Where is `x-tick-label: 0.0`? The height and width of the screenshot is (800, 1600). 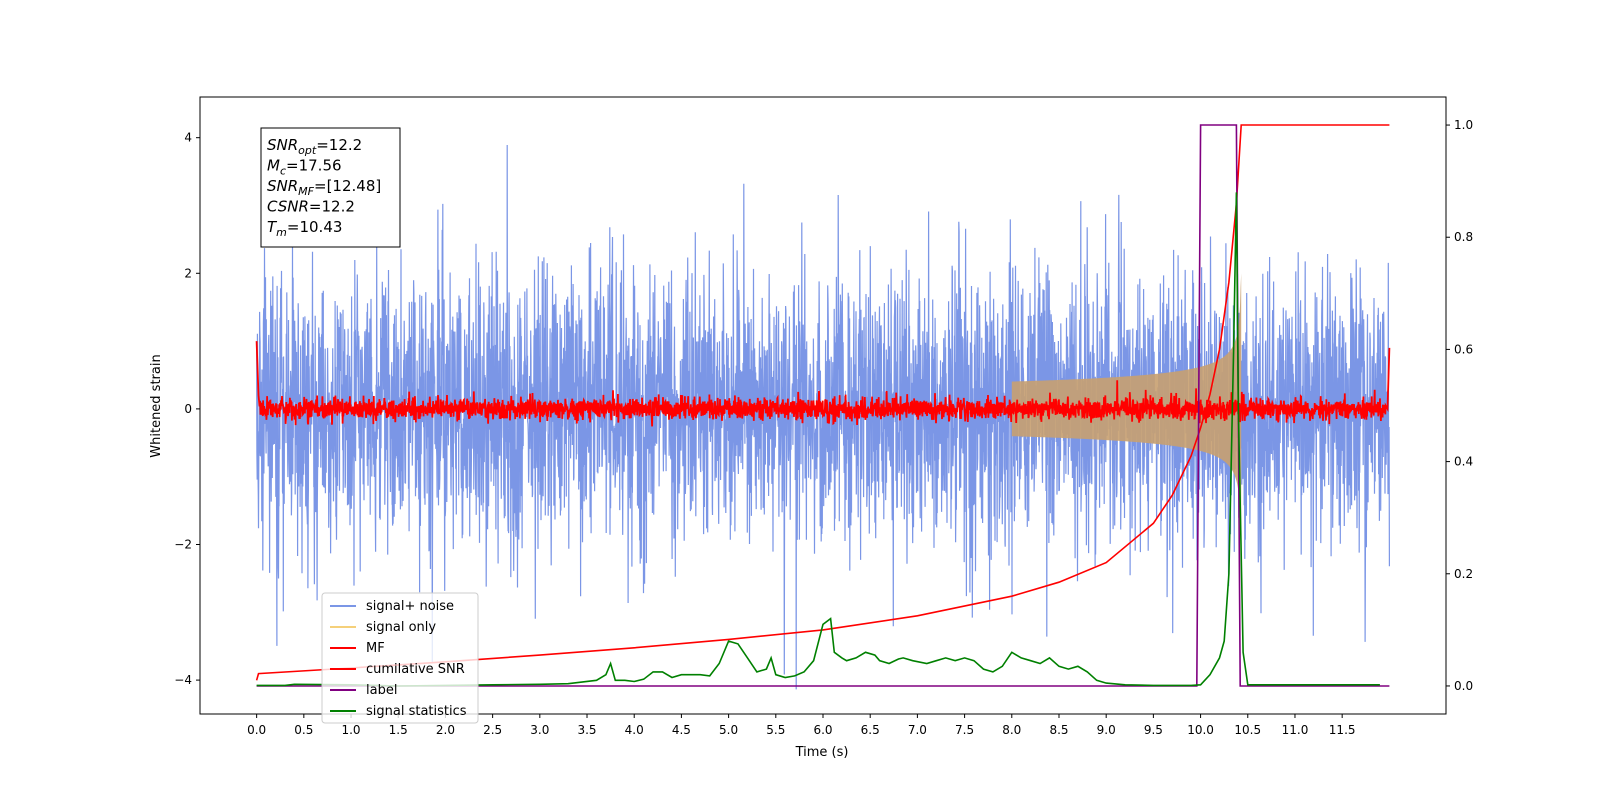
x-tick-label: 0.0 is located at coordinates (256, 730).